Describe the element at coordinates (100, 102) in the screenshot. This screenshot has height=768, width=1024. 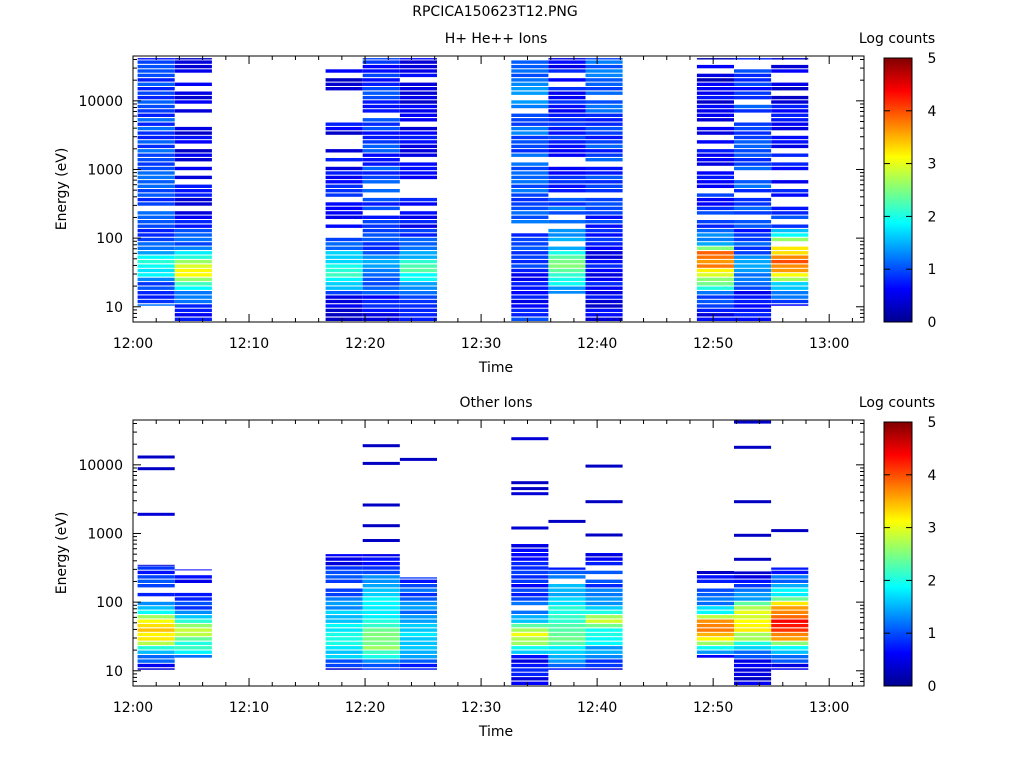
I see `y-tick-label: 10000` at that location.